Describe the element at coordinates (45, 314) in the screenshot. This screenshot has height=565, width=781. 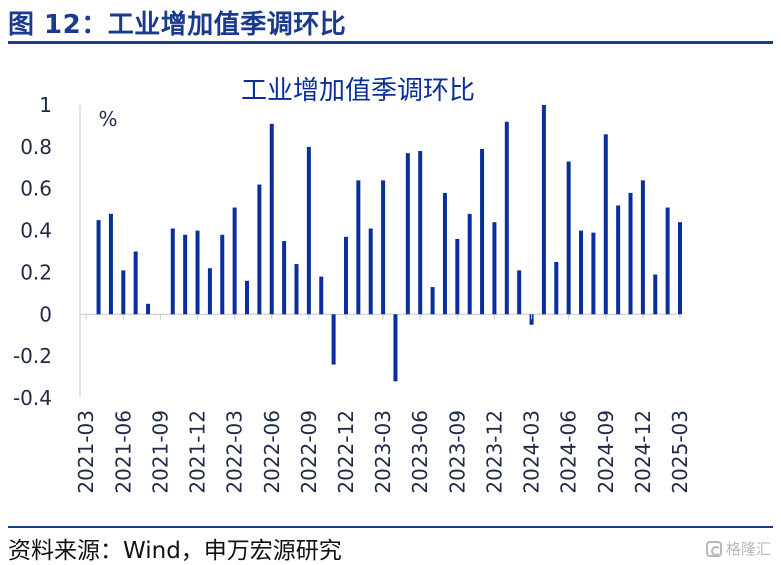
I see `y-tick-label: 0` at that location.